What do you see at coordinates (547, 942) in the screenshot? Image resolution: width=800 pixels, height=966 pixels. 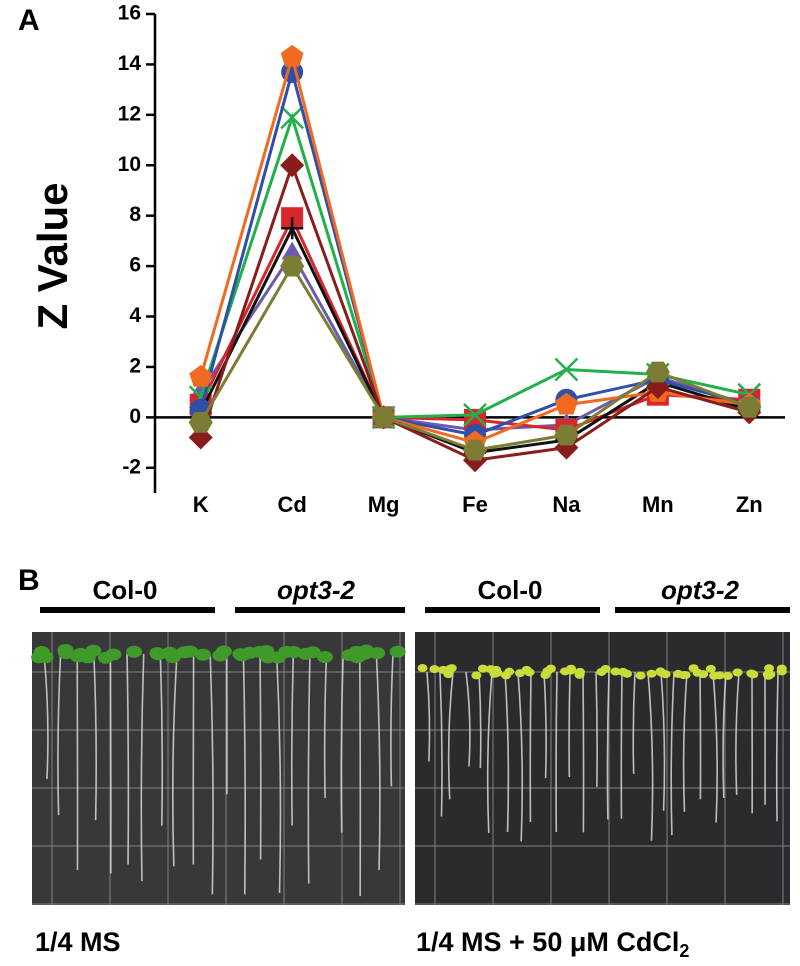 I see `caption-text: 1/4 MS + 50 μM CdCl` at bounding box center [547, 942].